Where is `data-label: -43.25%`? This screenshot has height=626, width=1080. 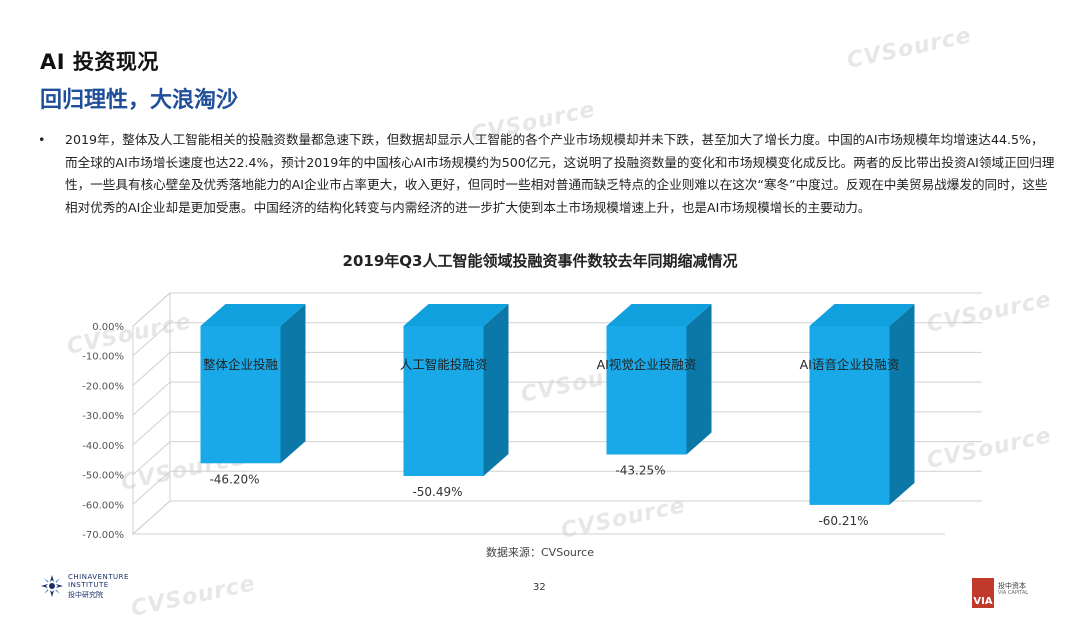 data-label: -43.25% is located at coordinates (640, 471).